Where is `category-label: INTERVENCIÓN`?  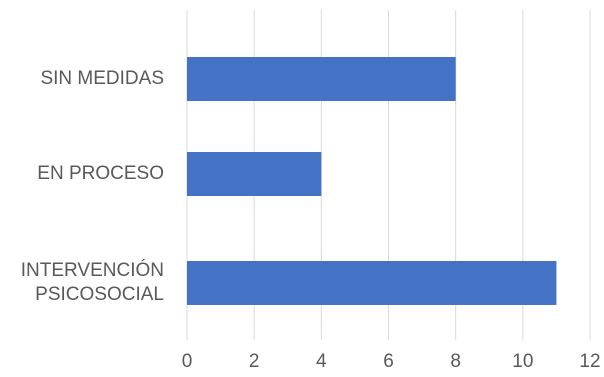
category-label: INTERVENCIÓN is located at coordinates (92, 270).